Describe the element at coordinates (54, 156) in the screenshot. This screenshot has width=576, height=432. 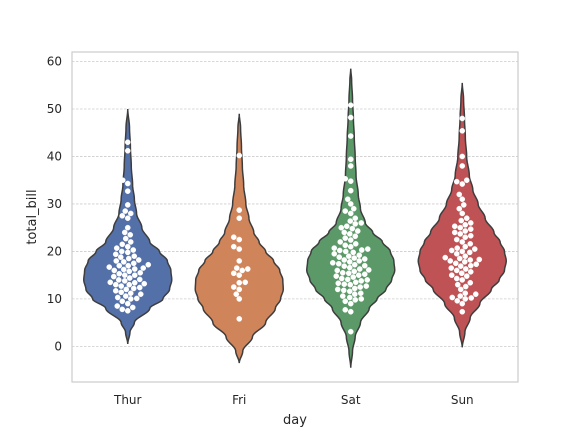
I see `y-tick-label-40: 40` at that location.